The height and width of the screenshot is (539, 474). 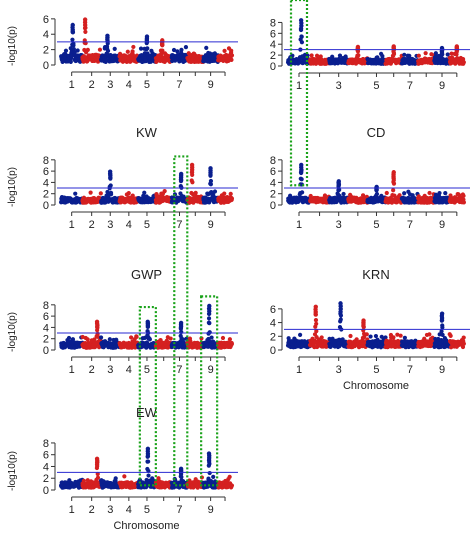 I want to click on y-tick-label: 4, so click(x=273, y=45).